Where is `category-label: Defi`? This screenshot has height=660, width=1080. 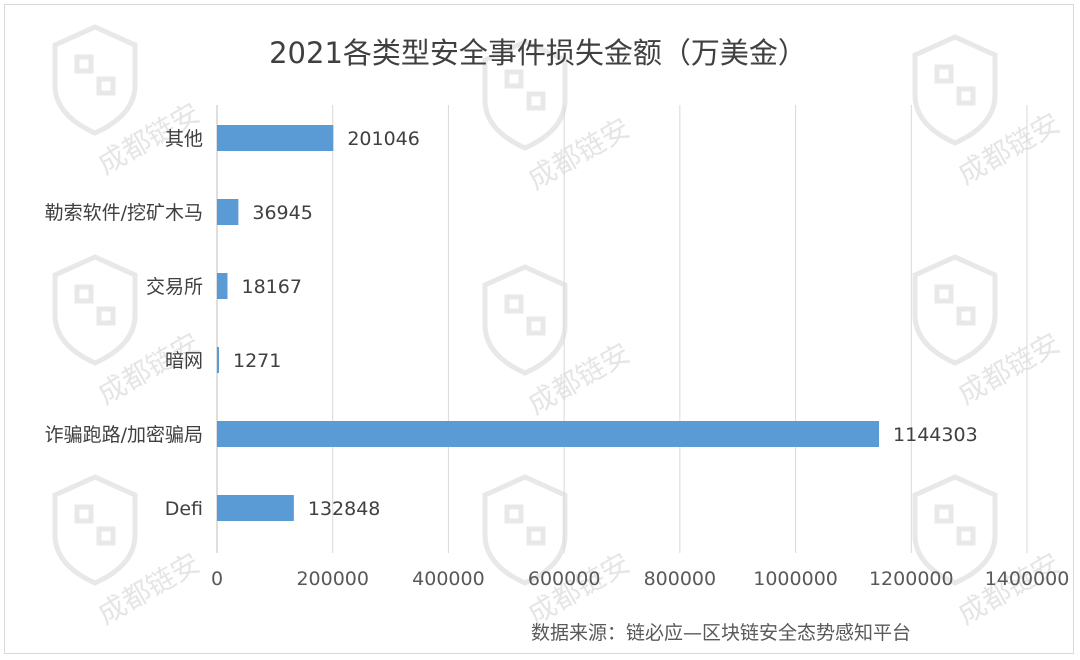 category-label: Defi is located at coordinates (184, 509).